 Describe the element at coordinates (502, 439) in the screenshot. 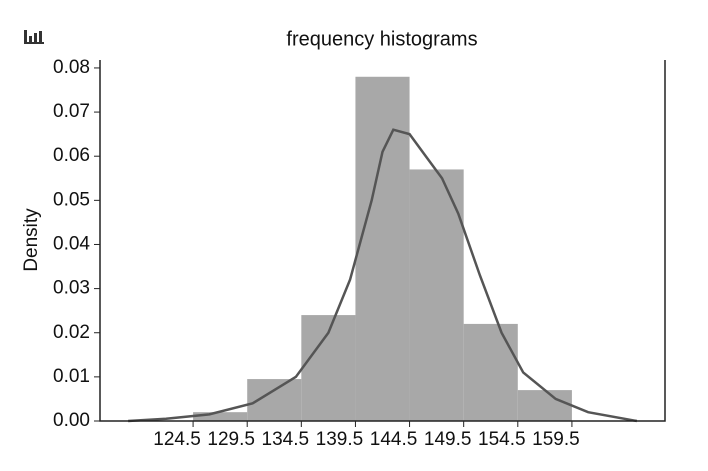

I see `x-tick-label: 154.5` at that location.